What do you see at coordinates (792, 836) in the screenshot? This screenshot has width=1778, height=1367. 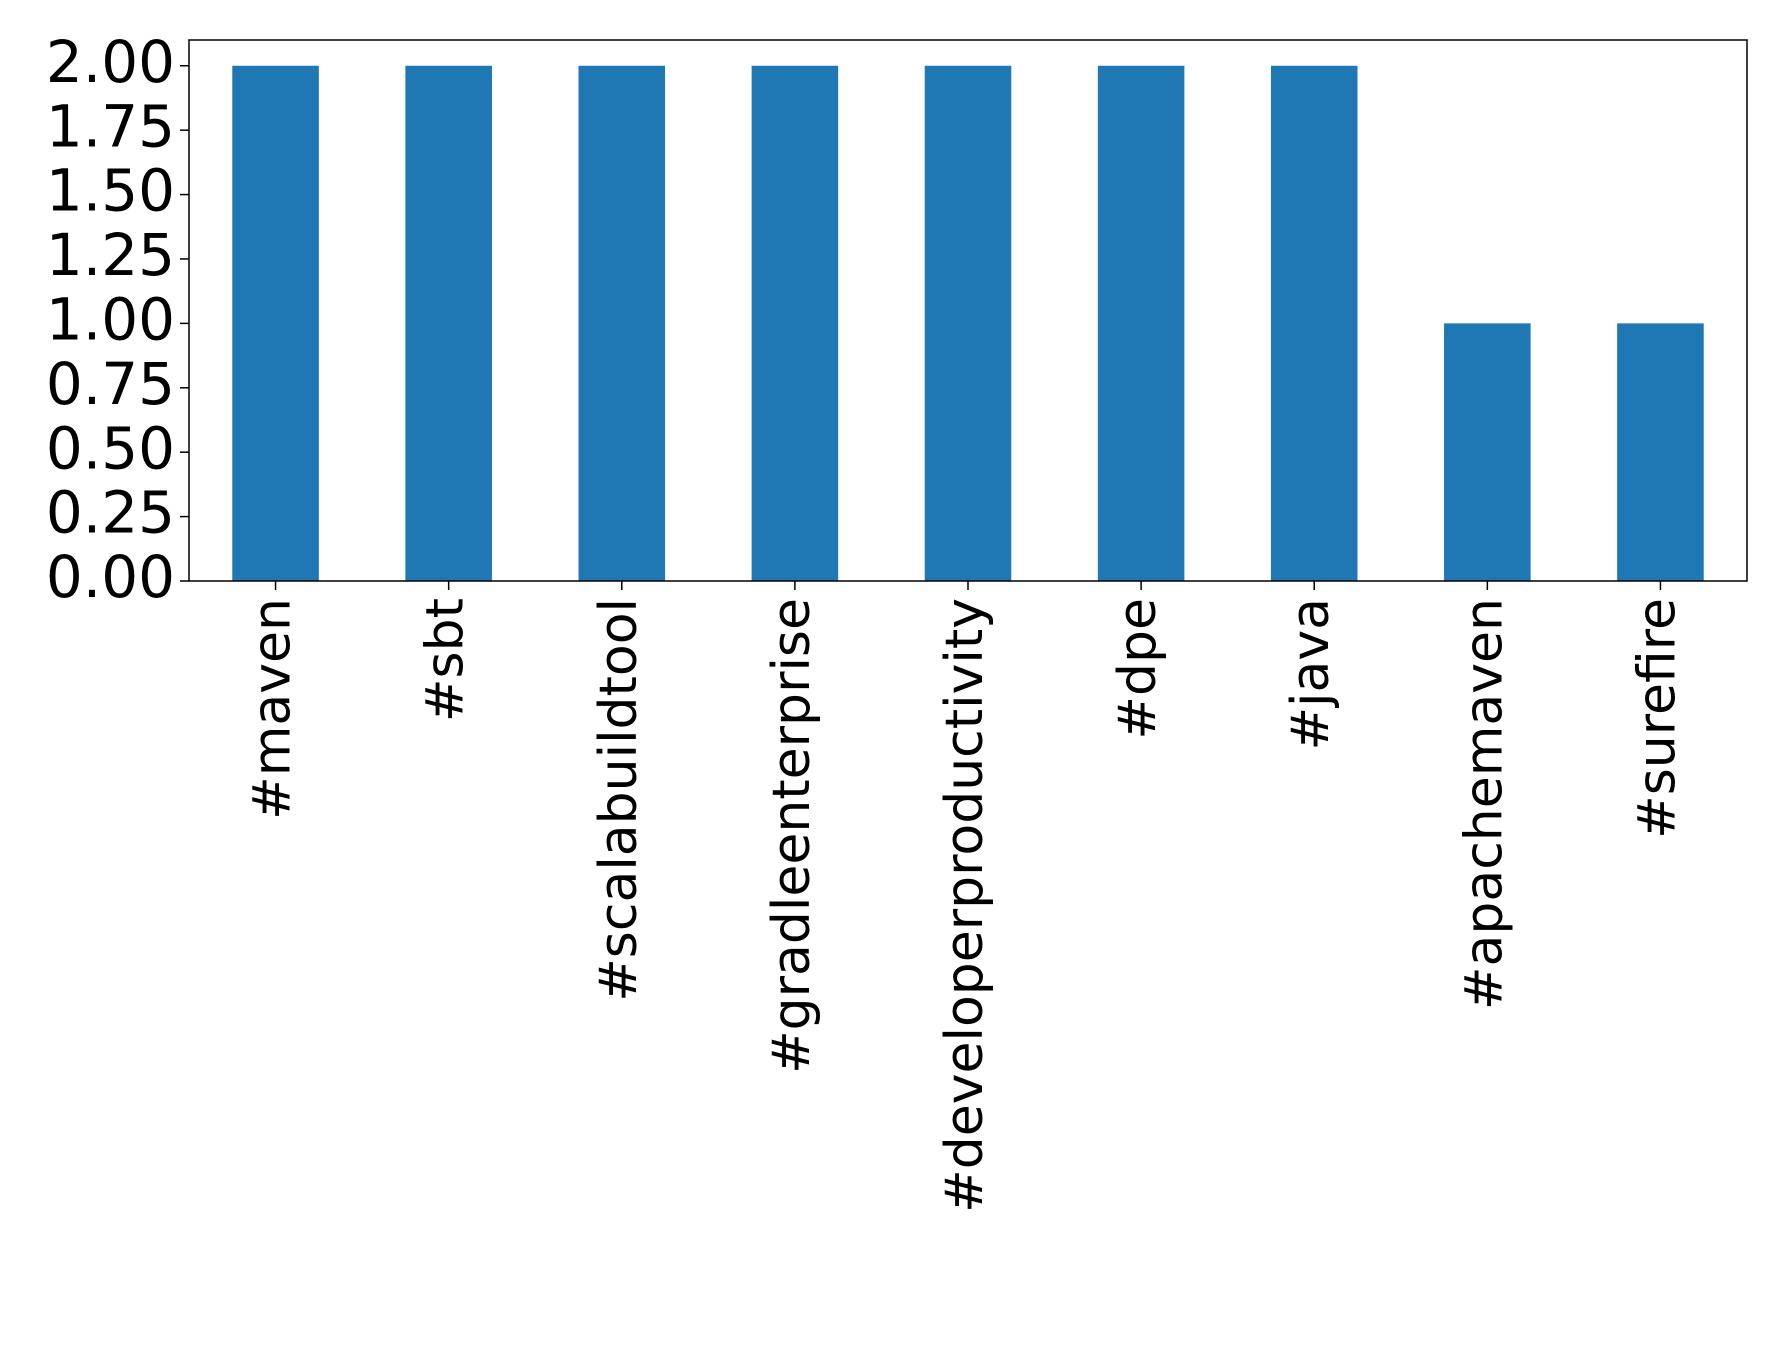 I see `x-tick-label: #gradleenterprise` at bounding box center [792, 836].